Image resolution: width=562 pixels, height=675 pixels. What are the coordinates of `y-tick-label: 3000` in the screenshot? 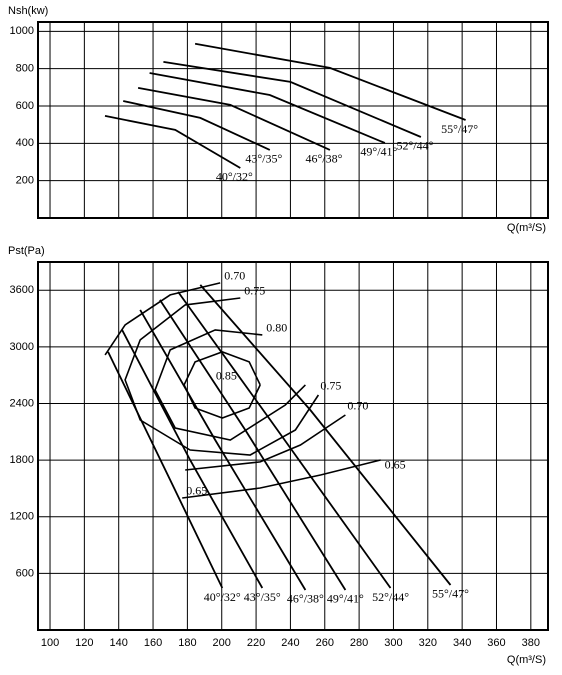 It's located at (22, 347).